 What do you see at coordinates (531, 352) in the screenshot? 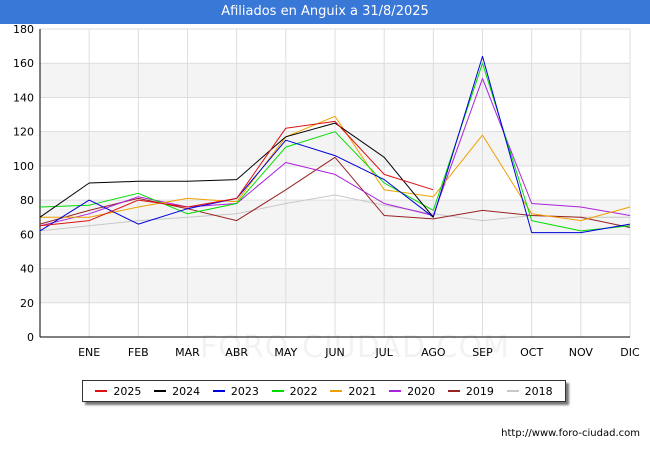
I see `x-tick-label: OCT` at bounding box center [531, 352].